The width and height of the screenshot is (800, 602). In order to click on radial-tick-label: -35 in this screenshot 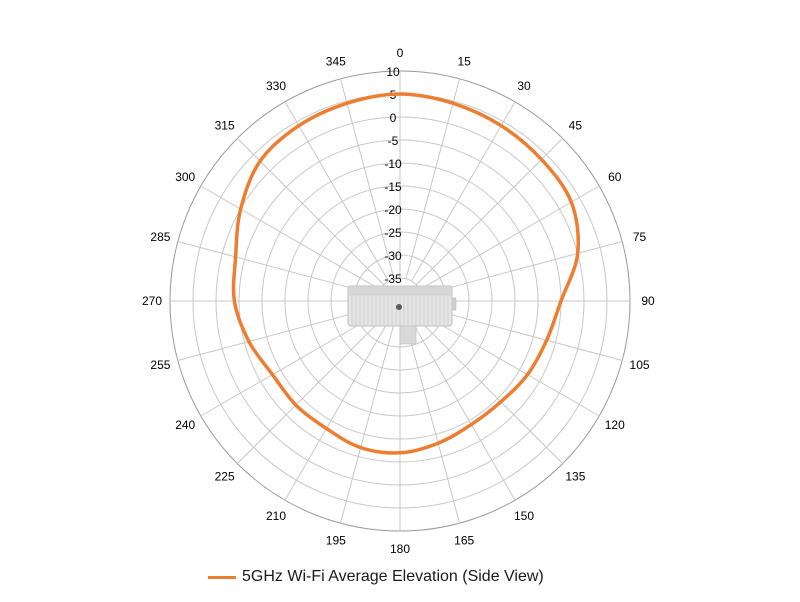, I will do `click(393, 279)`.